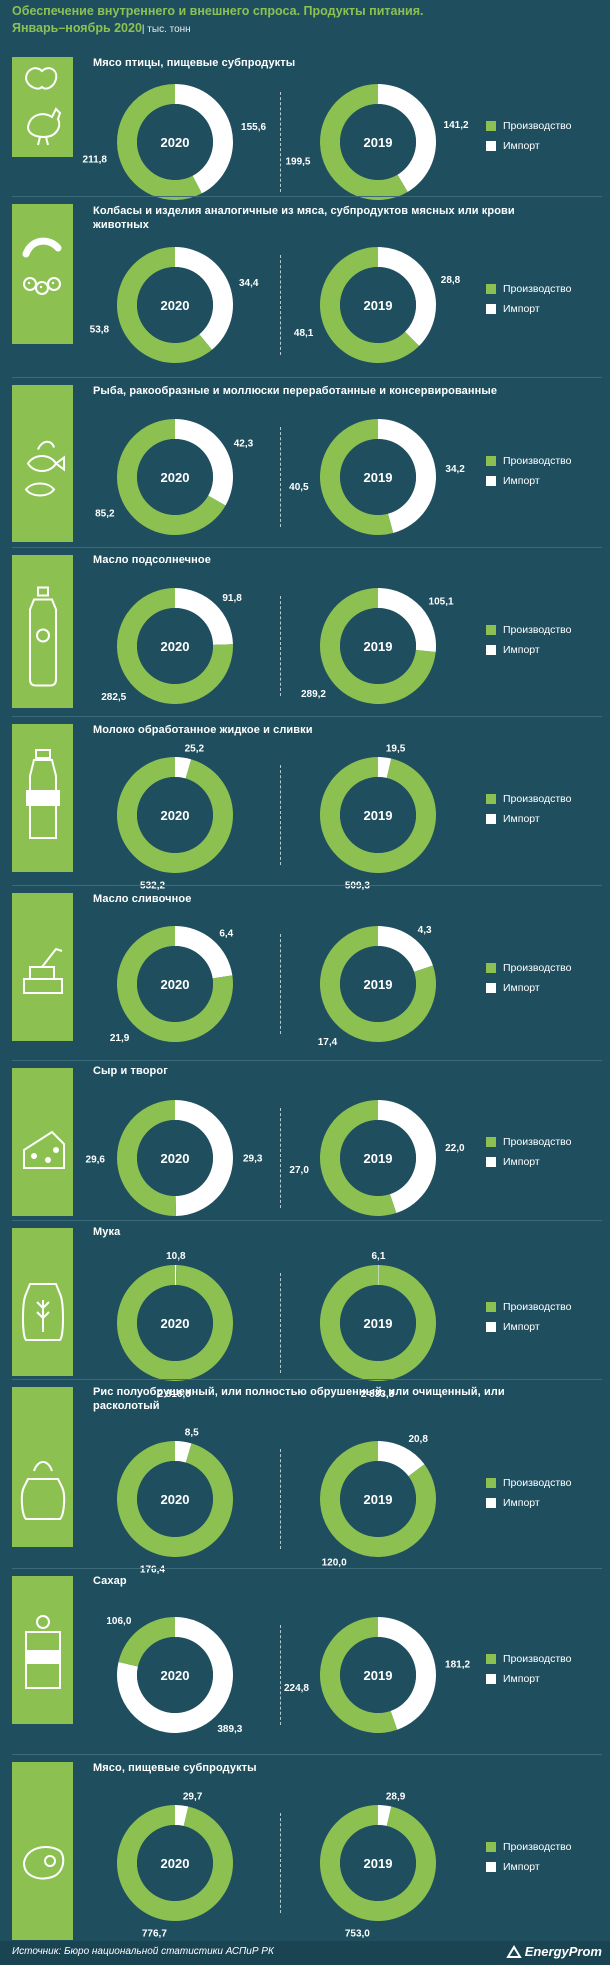 This screenshot has width=610, height=1965. I want to click on production-value-label: 29,6, so click(96, 1160).